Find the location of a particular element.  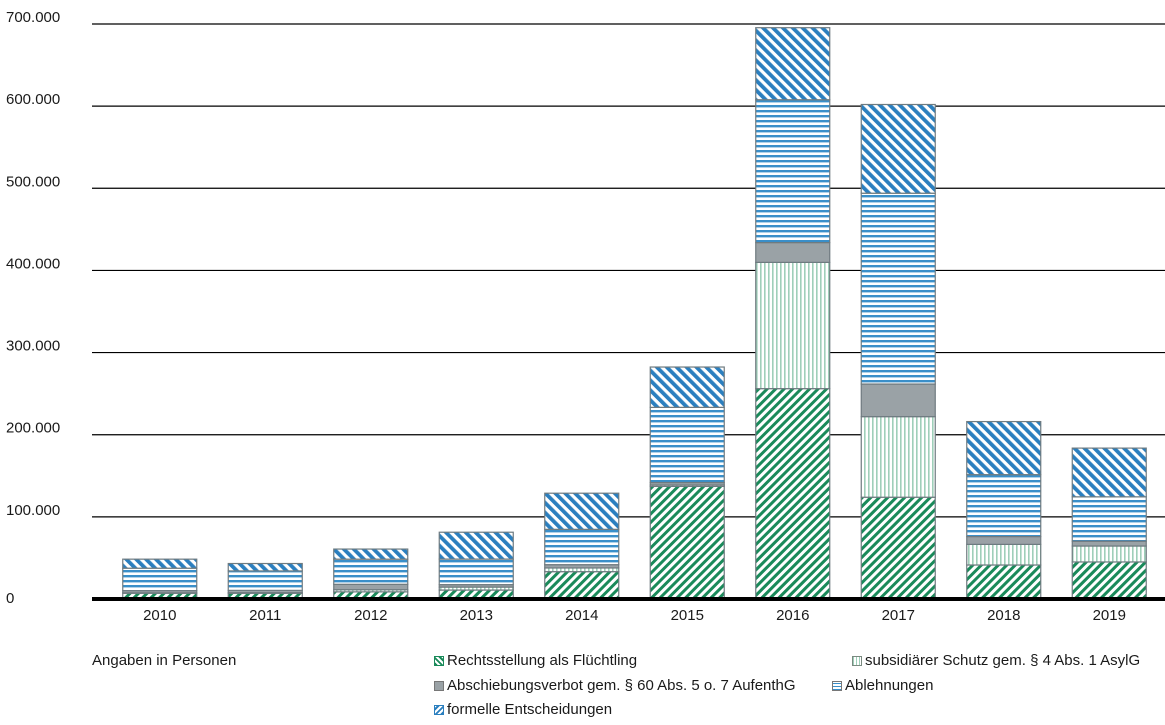

y-tick-label: 300.000 is located at coordinates (33, 346).